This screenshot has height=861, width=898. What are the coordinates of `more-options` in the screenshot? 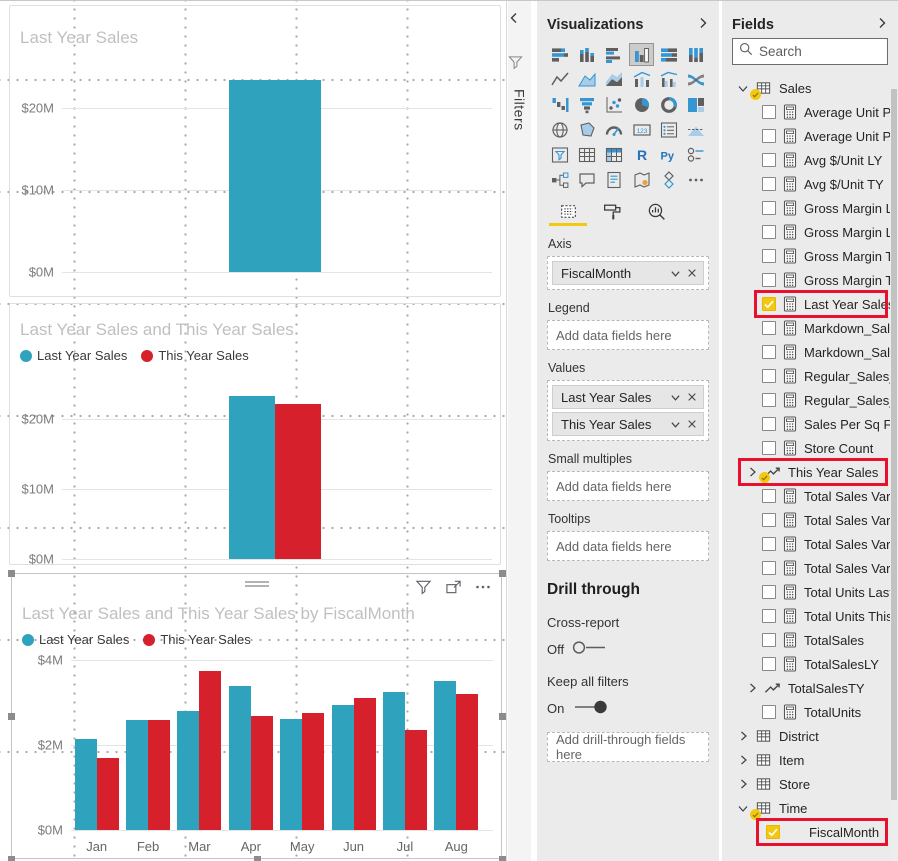 It's located at (696, 179).